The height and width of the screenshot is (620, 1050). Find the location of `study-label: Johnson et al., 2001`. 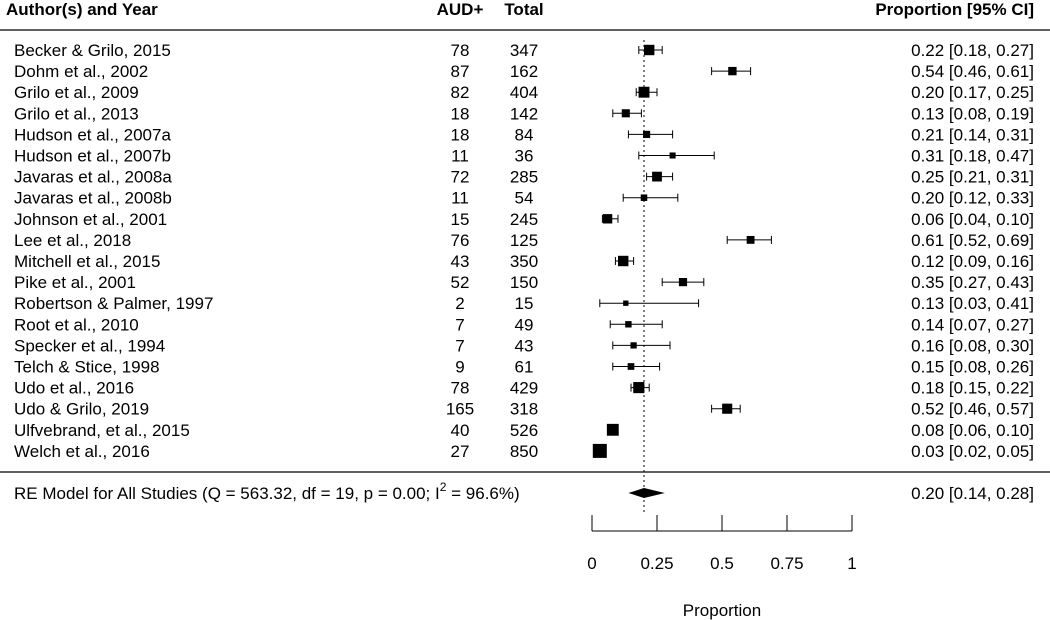

study-label: Johnson et al., 2001 is located at coordinates (90, 219).